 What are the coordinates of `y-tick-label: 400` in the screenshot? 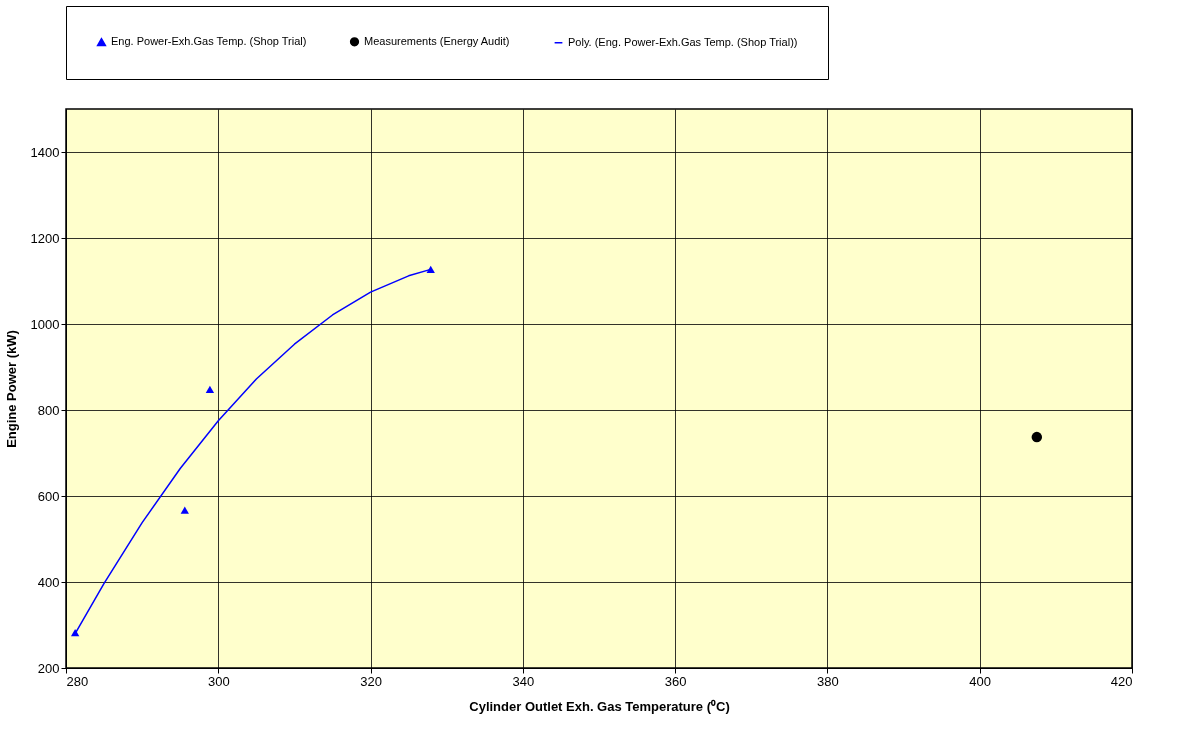 It's located at (48, 582).